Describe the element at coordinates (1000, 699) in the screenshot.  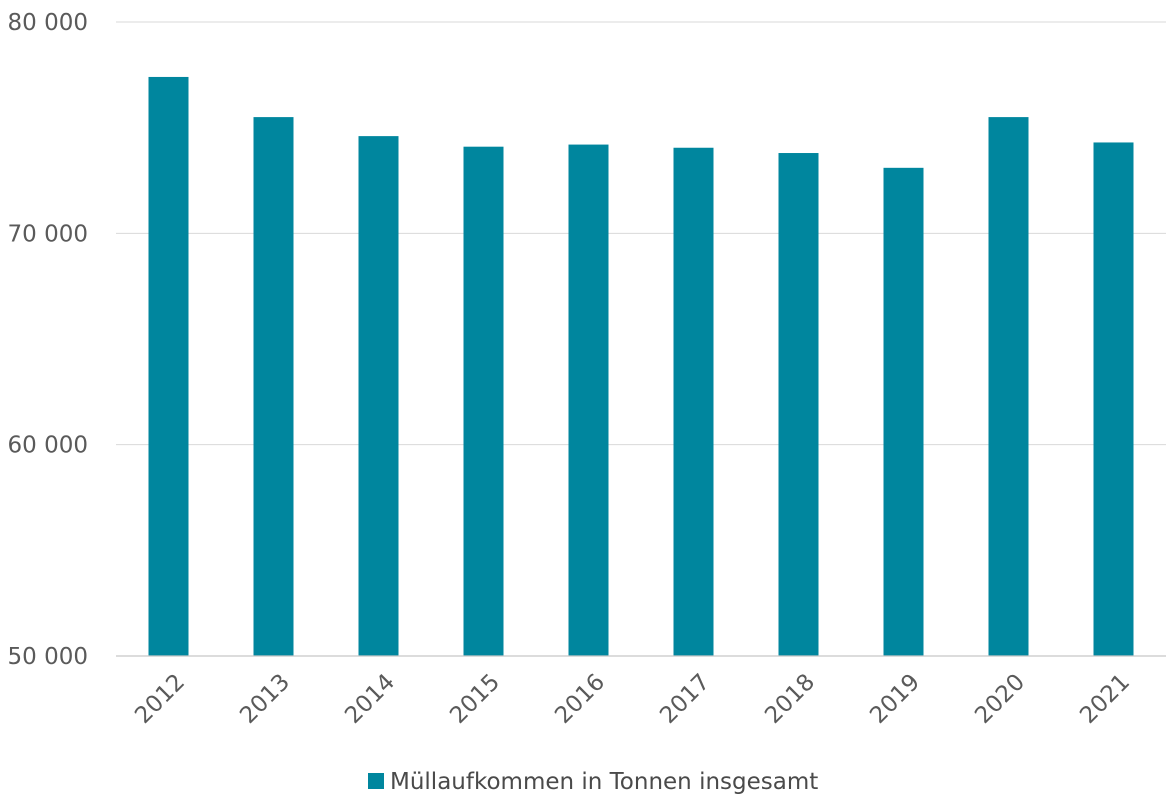
I see `x-tick-label-2020: 2020` at that location.